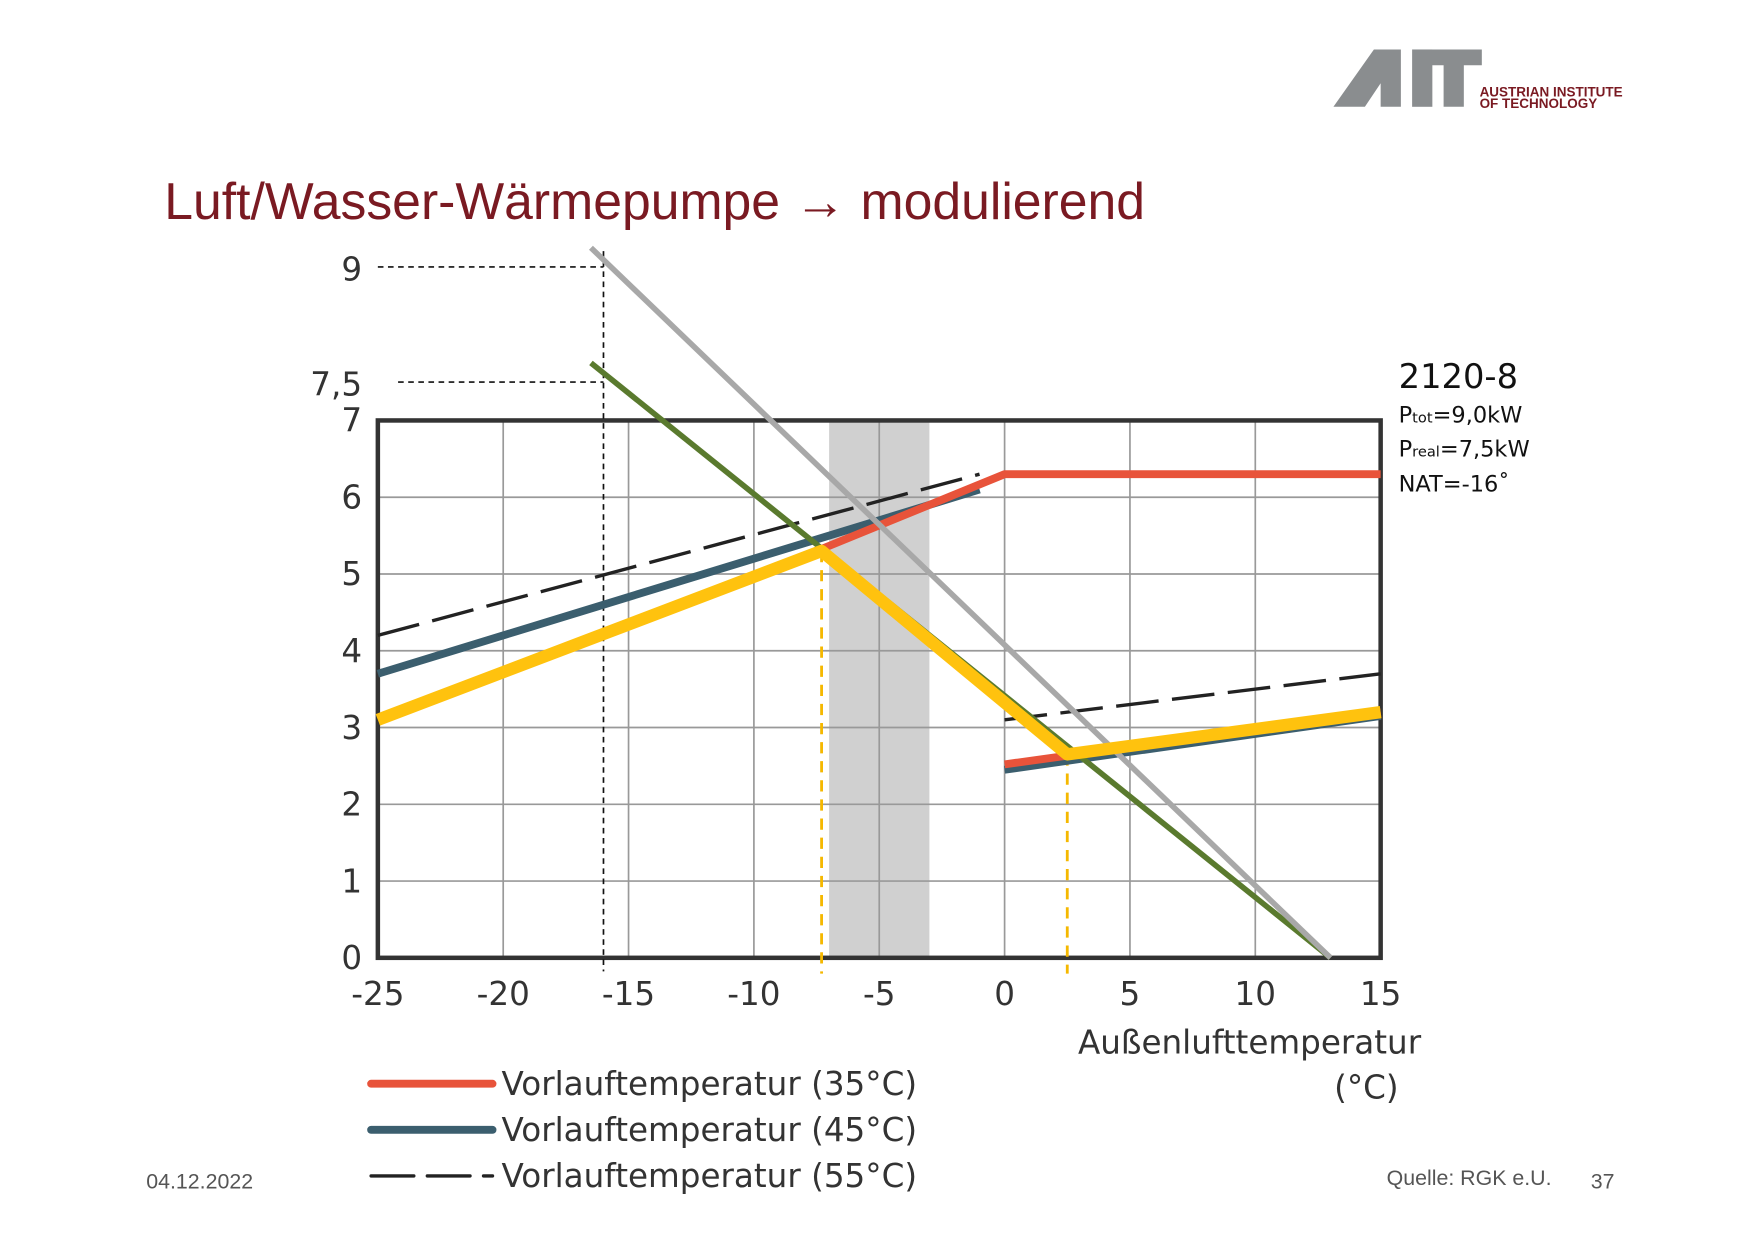 The height and width of the screenshot is (1240, 1754). I want to click on legend-label: Vorlauftemperatur (55°C), so click(710, 1176).